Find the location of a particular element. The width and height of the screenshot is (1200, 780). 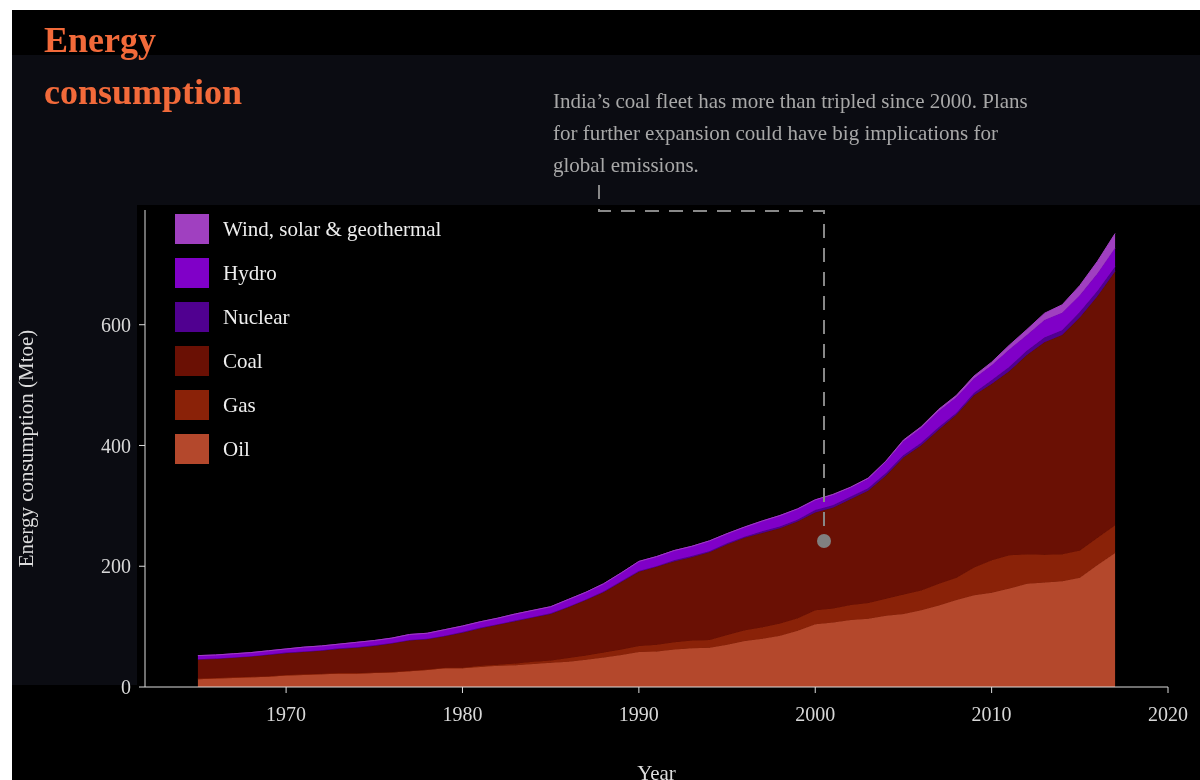

y-tick-label: 600 is located at coordinates (116, 324).